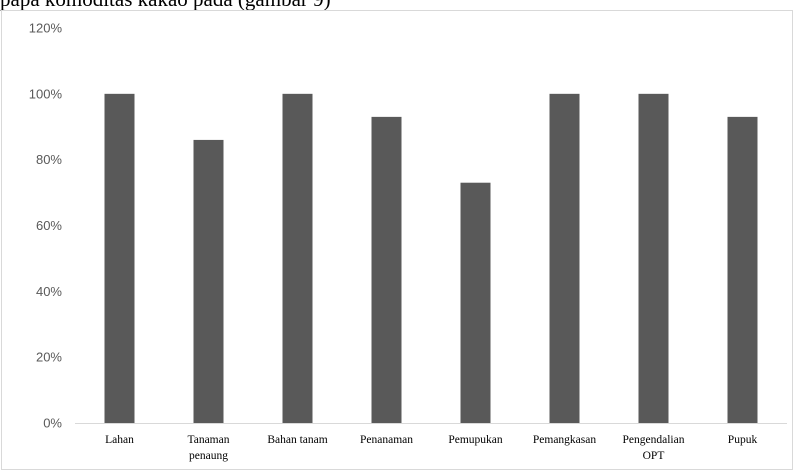 The width and height of the screenshot is (803, 473). Describe the element at coordinates (49, 225) in the screenshot. I see `y-tick-label: 60%` at that location.